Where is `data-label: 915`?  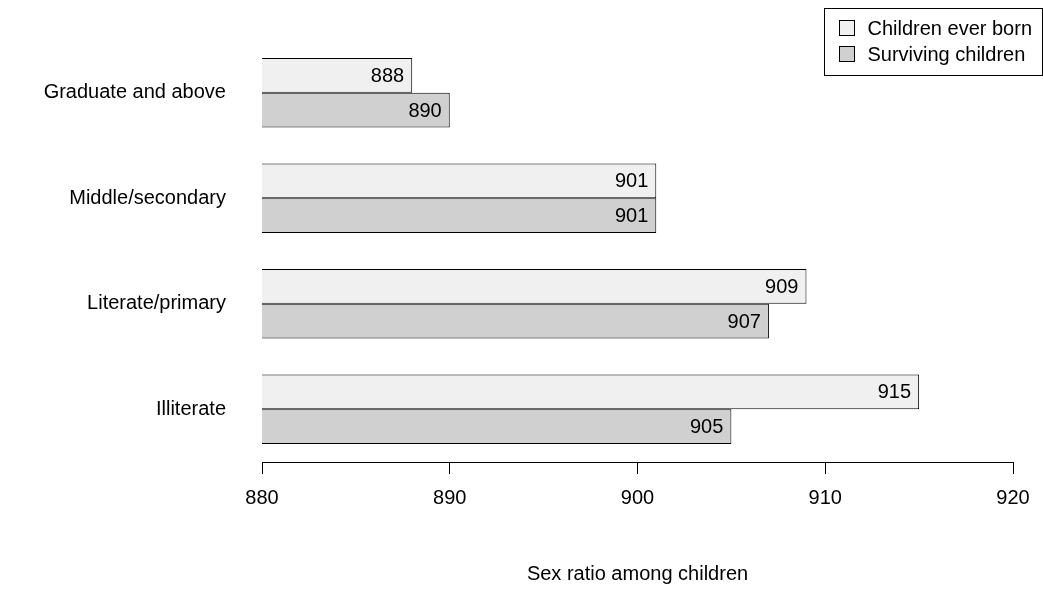
data-label: 915 is located at coordinates (894, 391).